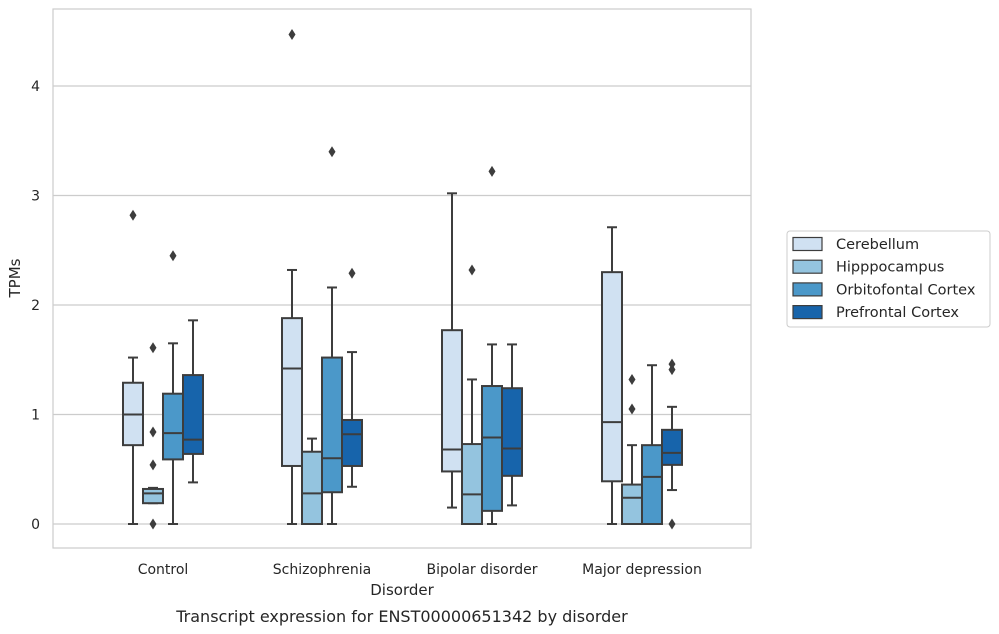  Describe the element at coordinates (15, 278) in the screenshot. I see `y-axis-title: TPMs` at that location.